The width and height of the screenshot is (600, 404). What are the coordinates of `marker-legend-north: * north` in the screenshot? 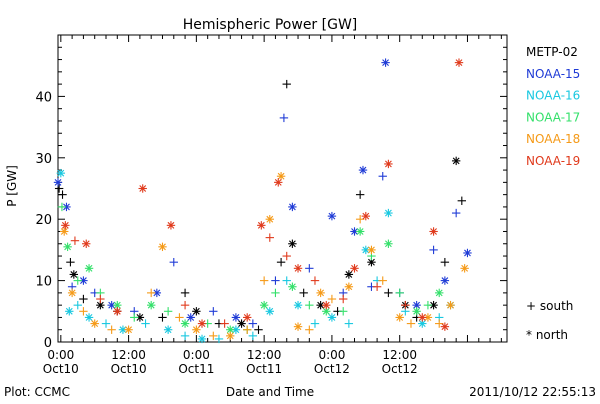 It's located at (547, 335).